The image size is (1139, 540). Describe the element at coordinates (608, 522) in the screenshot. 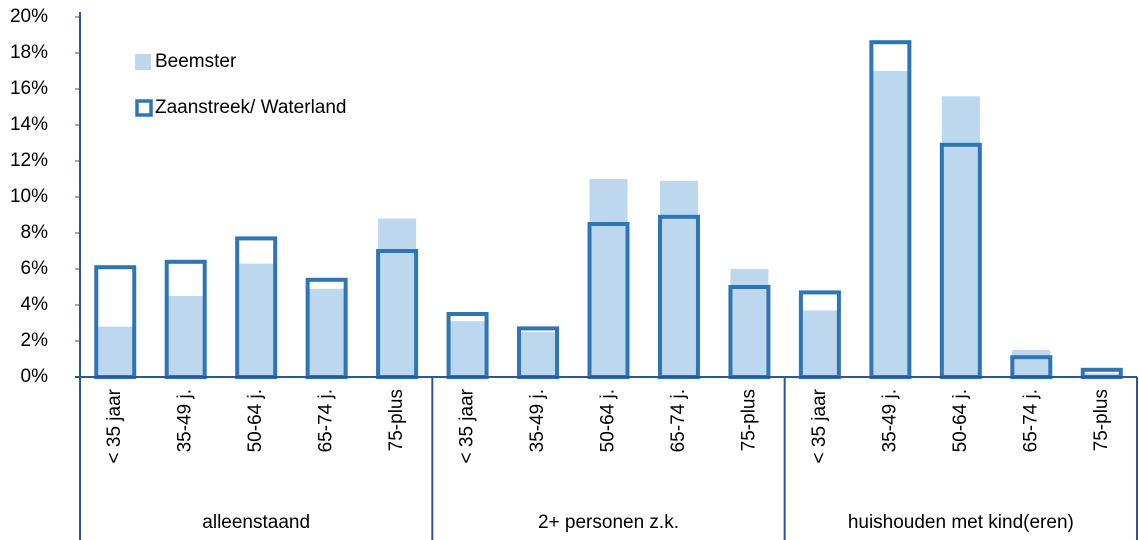

I see `group-label: 2+ personen z.k.` at that location.